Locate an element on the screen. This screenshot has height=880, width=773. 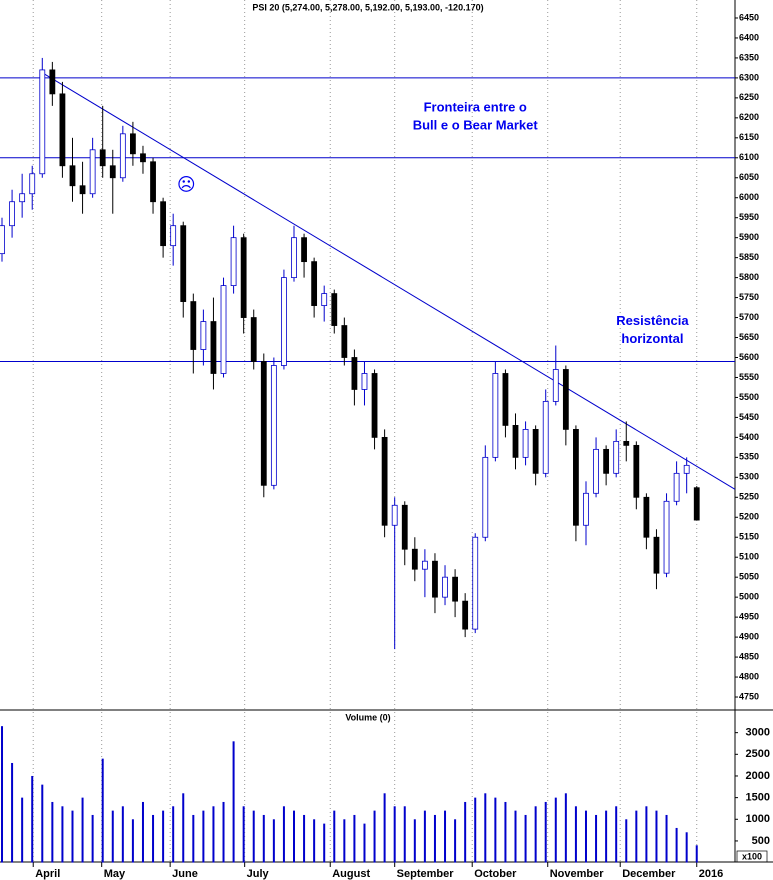
x-tick-label: November is located at coordinates (577, 874).